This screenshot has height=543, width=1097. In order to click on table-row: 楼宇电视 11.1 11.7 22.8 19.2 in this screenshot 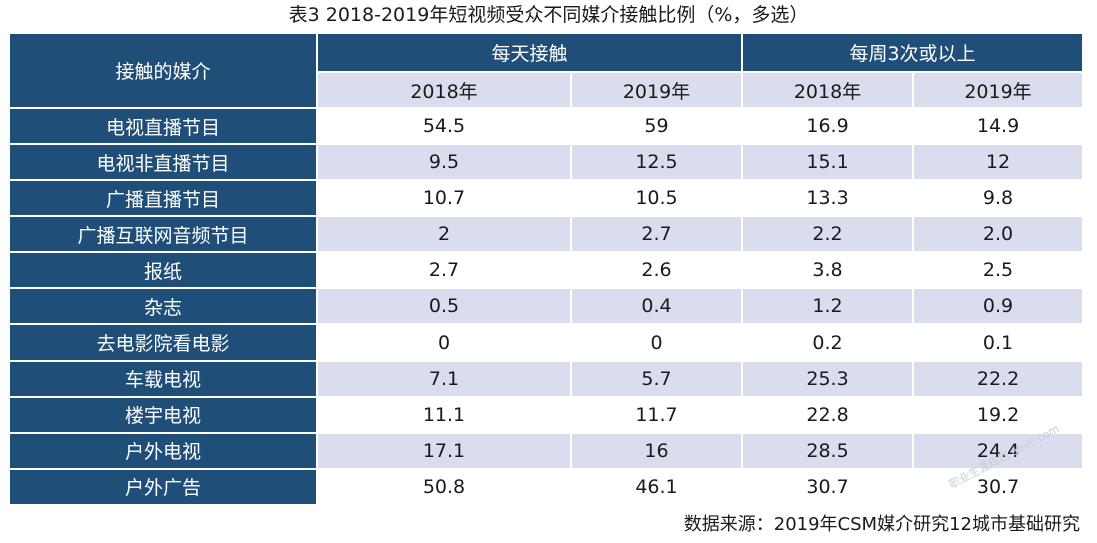, I will do `click(546, 414)`.